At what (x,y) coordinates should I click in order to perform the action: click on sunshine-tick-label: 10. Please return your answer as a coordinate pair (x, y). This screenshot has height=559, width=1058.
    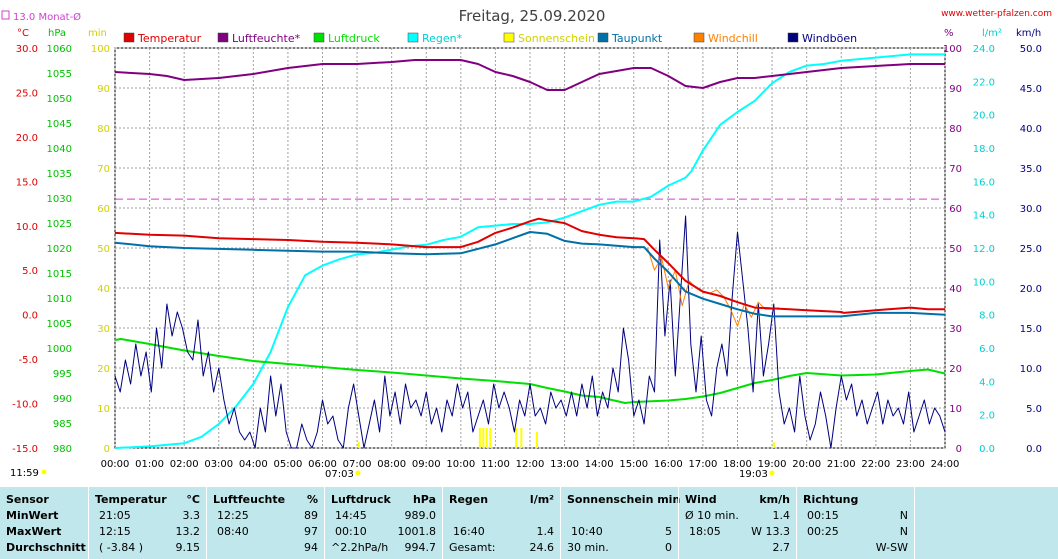
    Looking at the image, I should click on (103, 409).